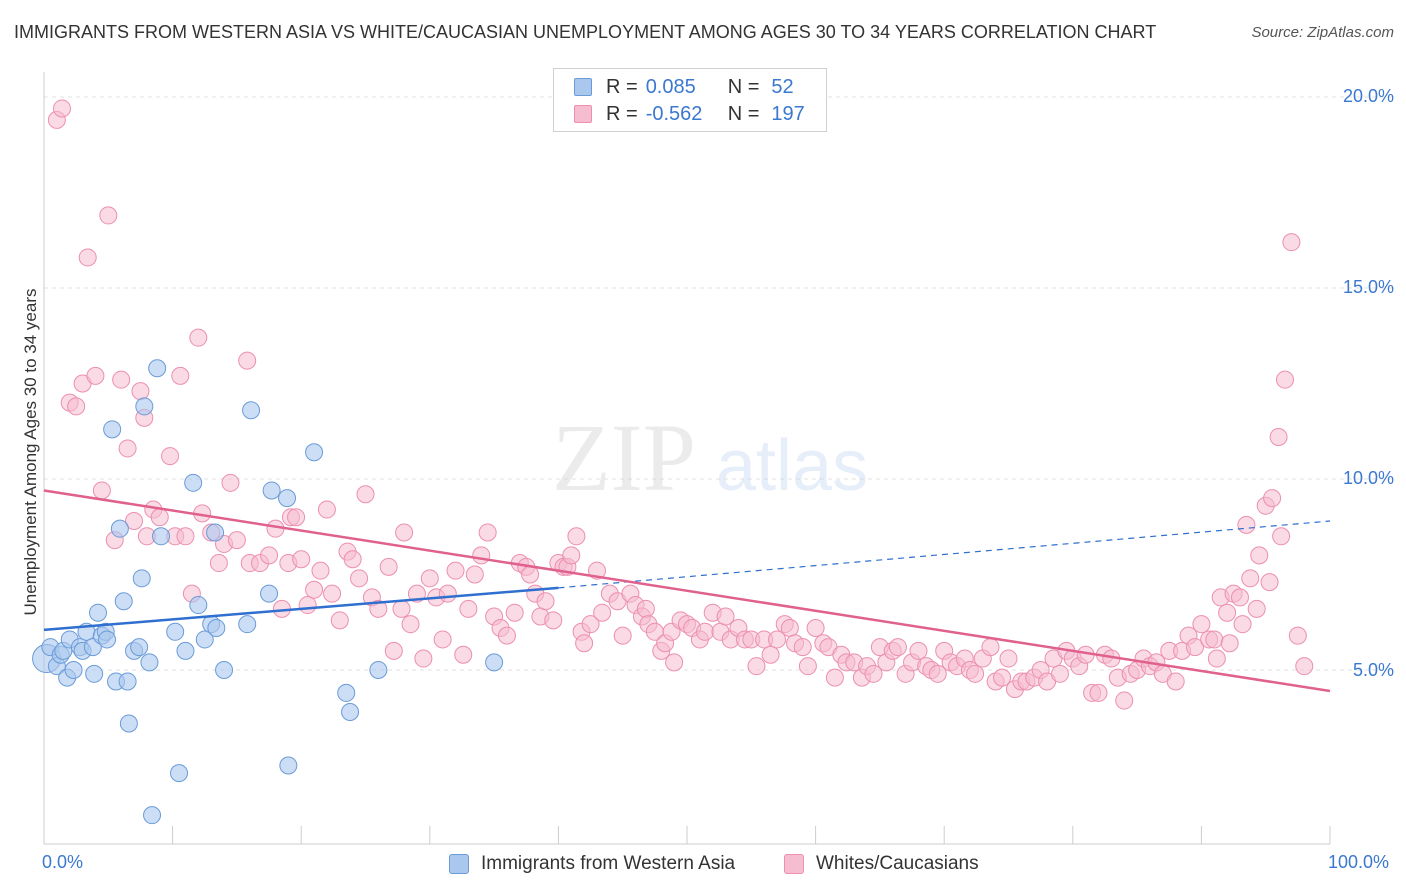 The height and width of the screenshot is (892, 1406). Describe the element at coordinates (743, 113) in the screenshot. I see `n-label: N =` at that location.